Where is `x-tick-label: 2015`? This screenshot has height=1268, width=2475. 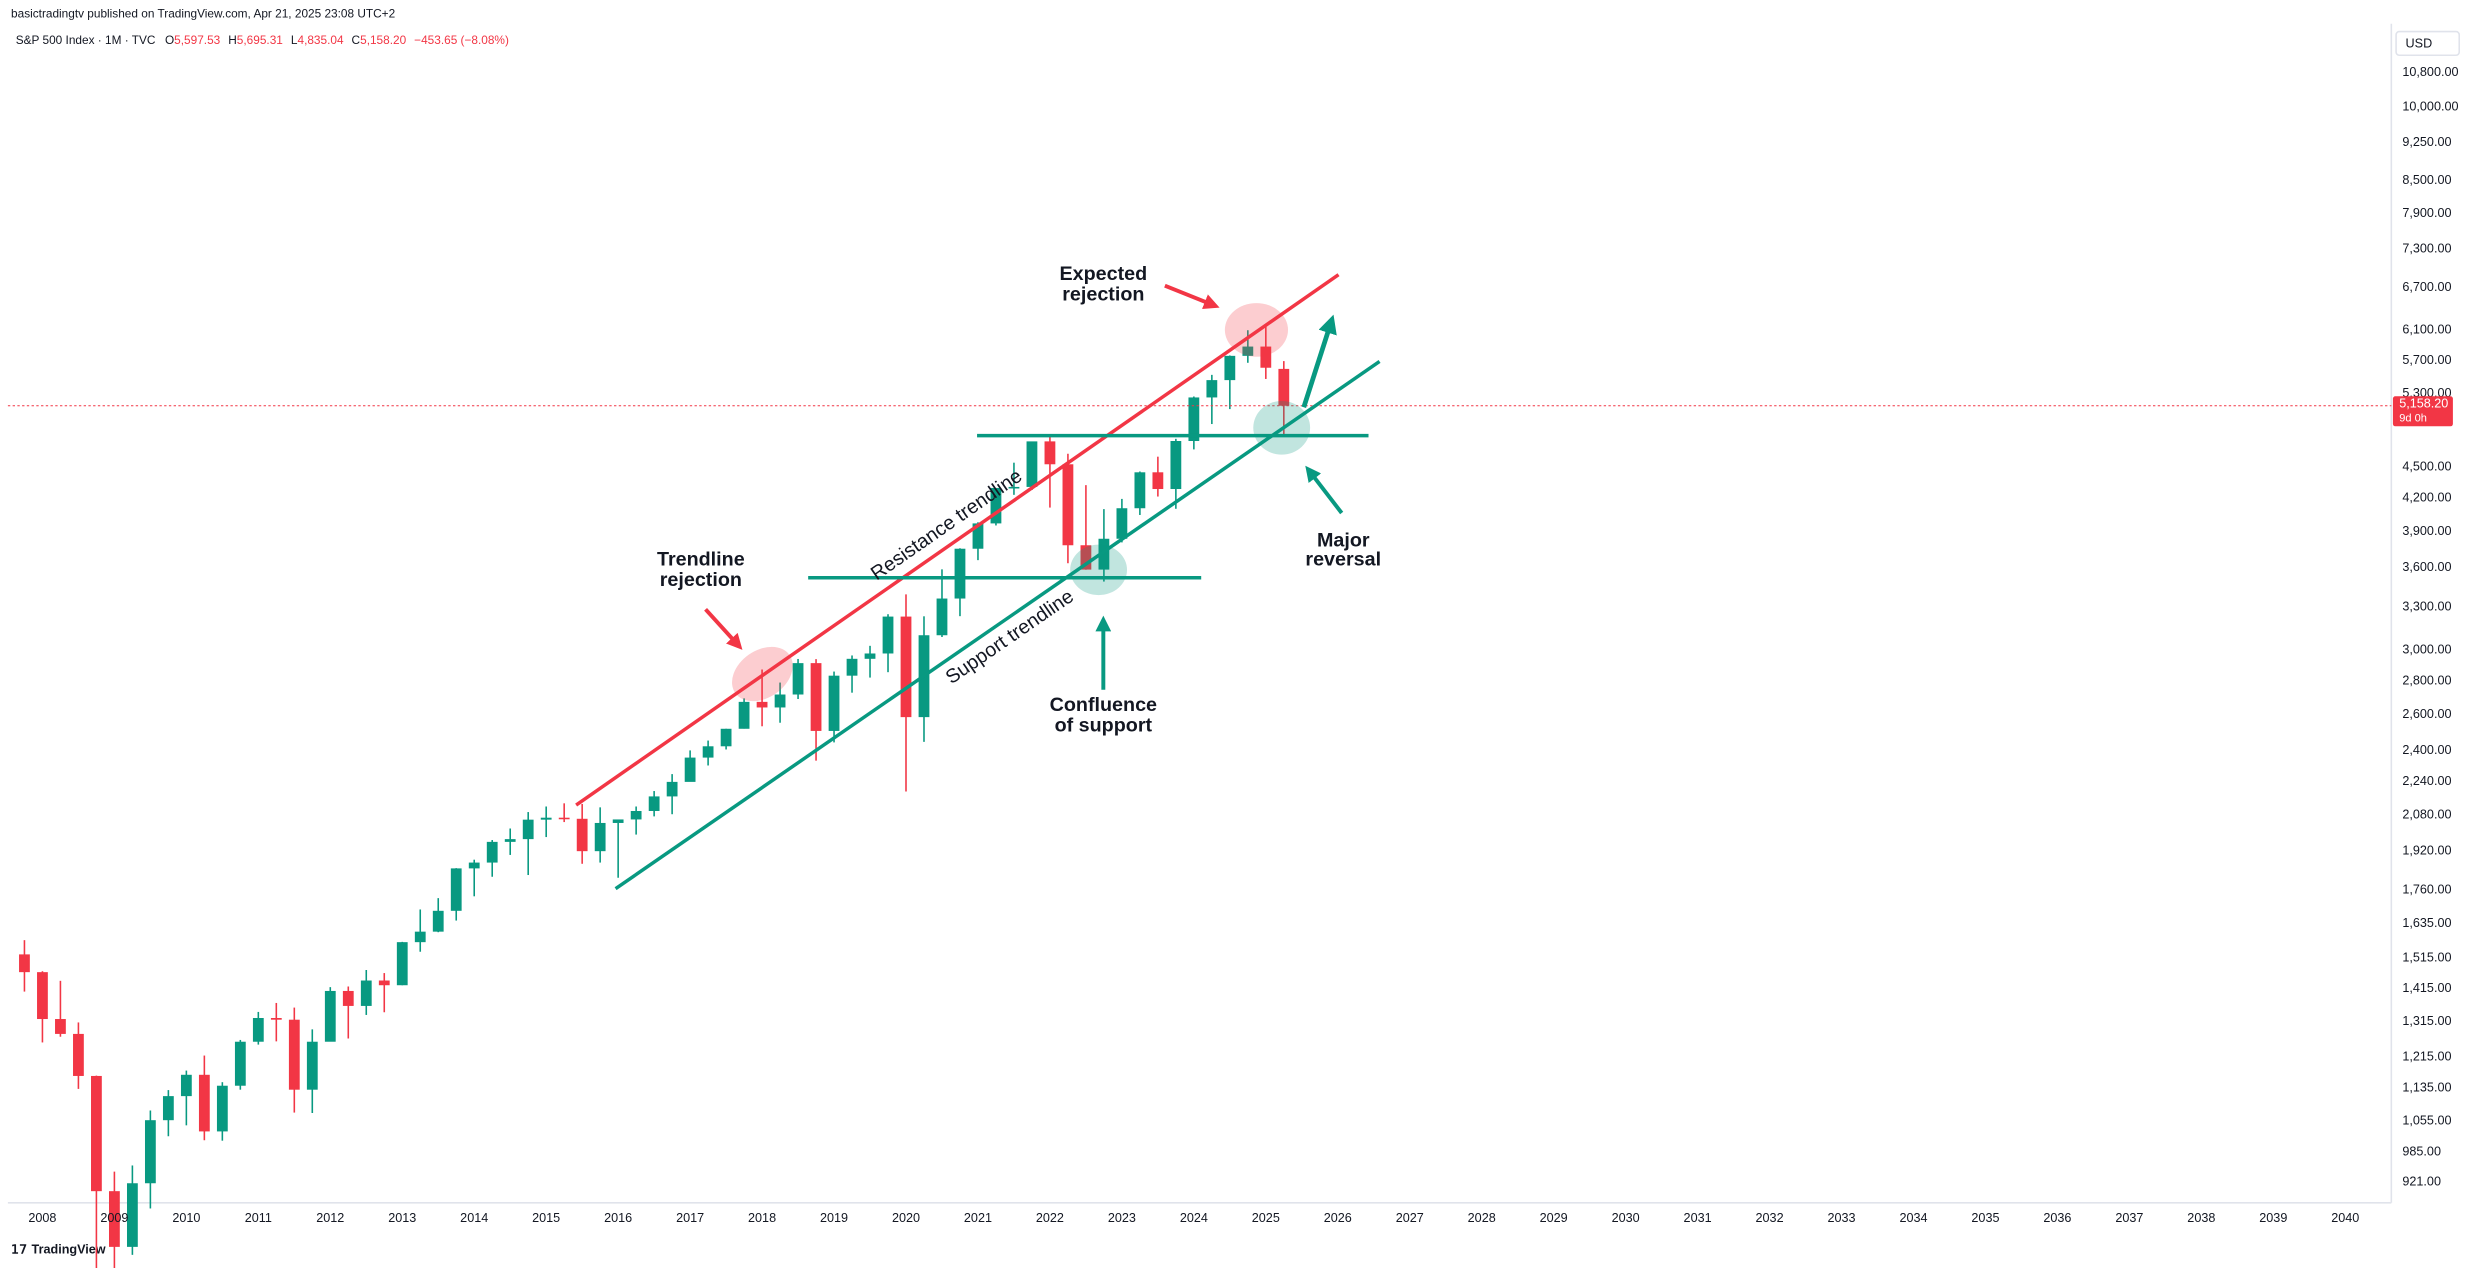
x-tick-label: 2015 is located at coordinates (546, 1218).